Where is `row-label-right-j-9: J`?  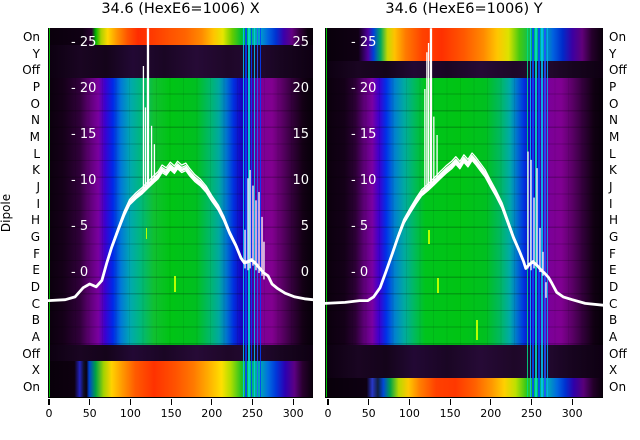 row-label-right-j-9: J is located at coordinates (611, 187).